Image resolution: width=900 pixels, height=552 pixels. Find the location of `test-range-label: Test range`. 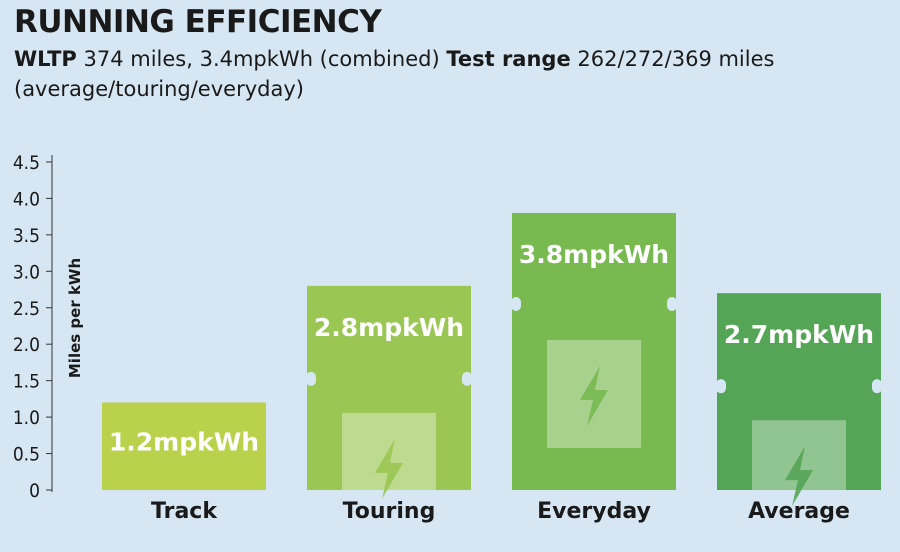

test-range-label: Test range is located at coordinates (508, 59).